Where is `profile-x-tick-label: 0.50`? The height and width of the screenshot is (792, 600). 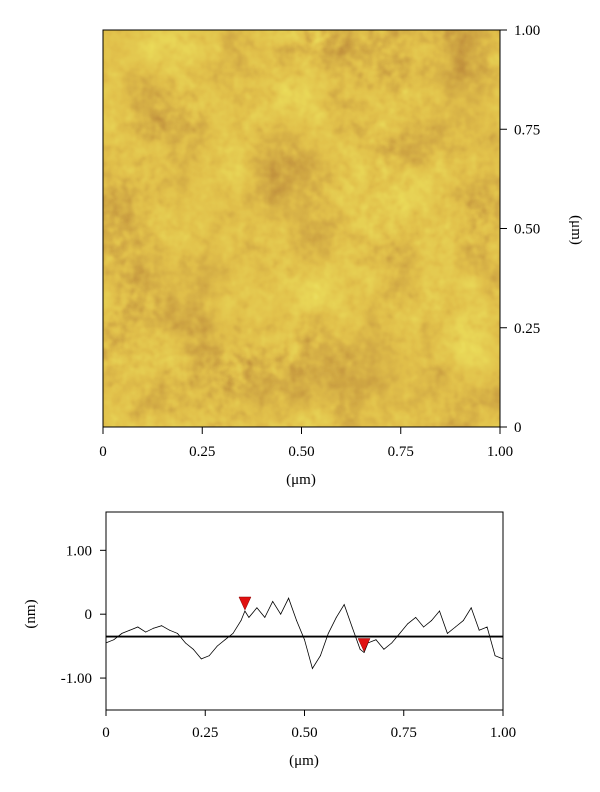 profile-x-tick-label: 0.50 is located at coordinates (304, 733).